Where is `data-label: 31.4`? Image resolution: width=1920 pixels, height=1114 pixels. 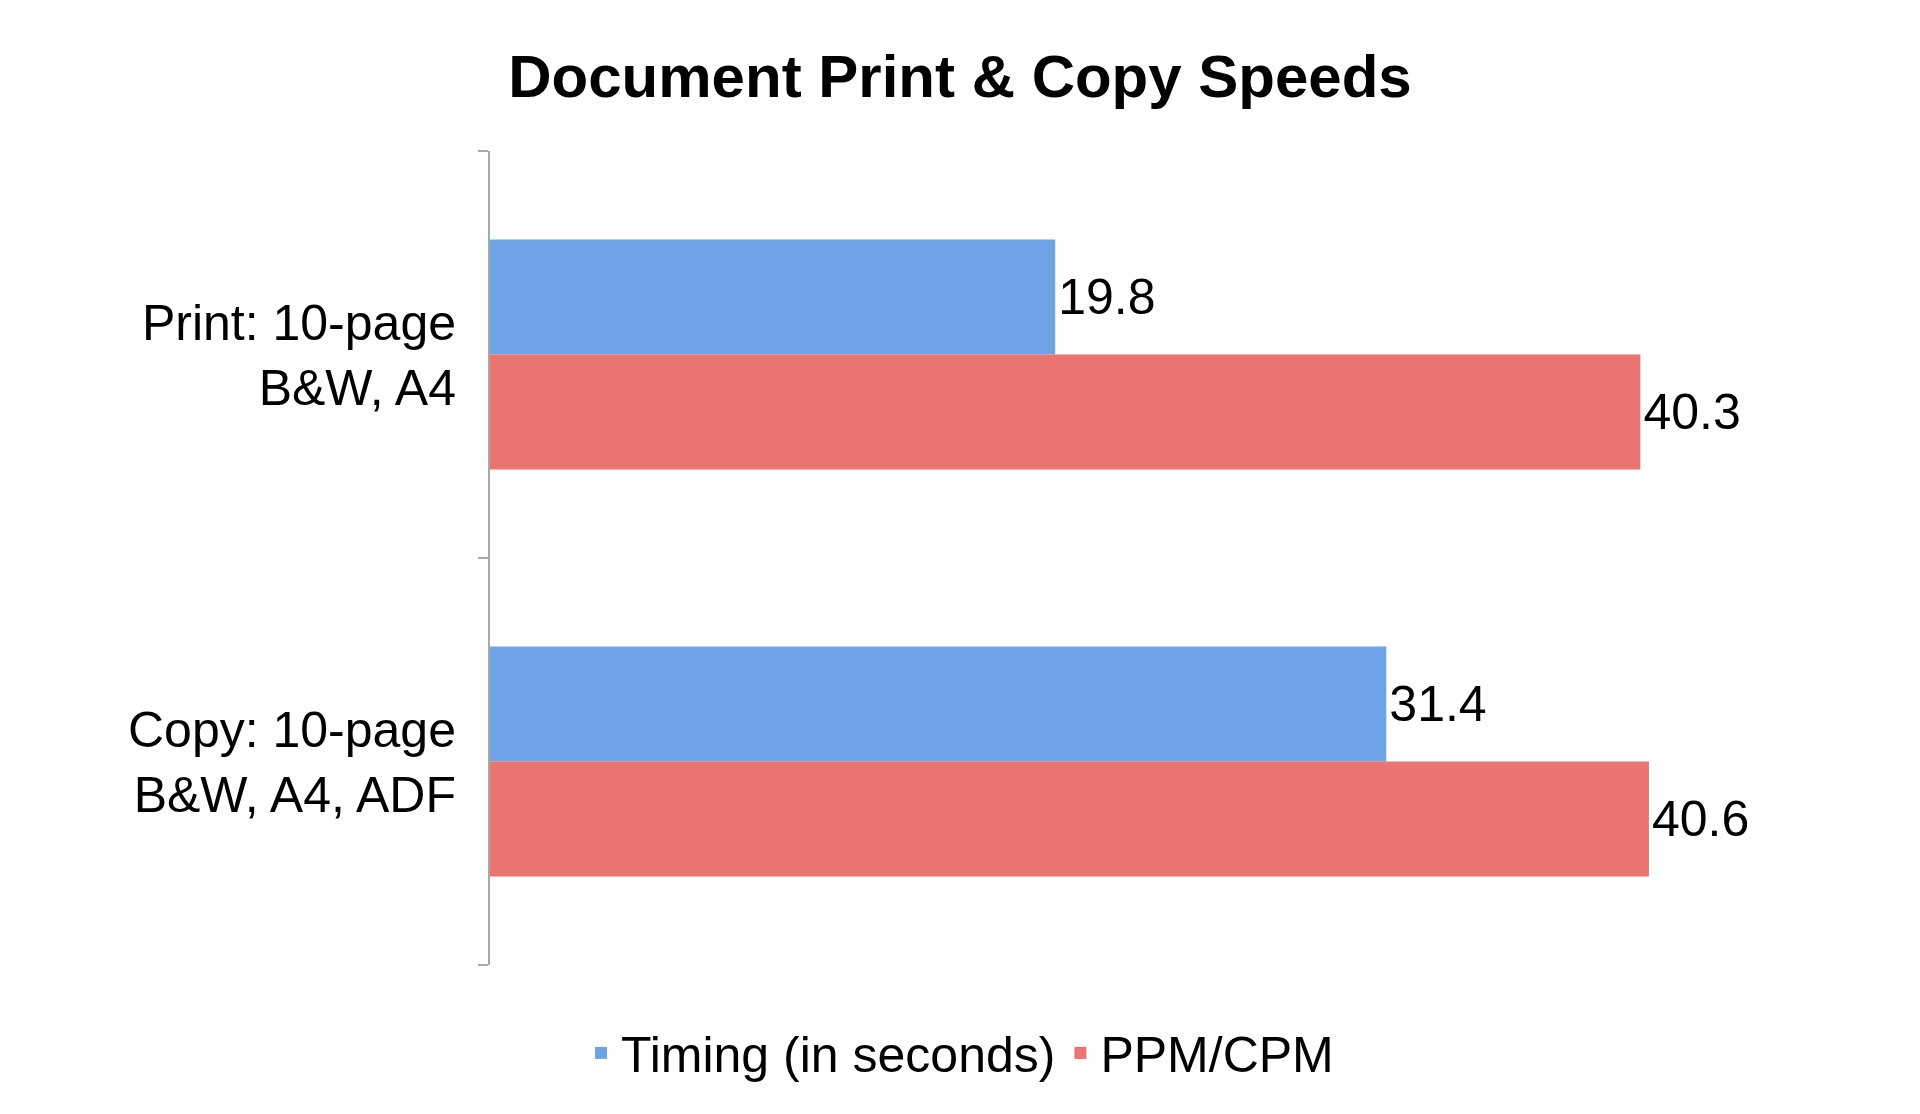
data-label: 31.4 is located at coordinates (1438, 704).